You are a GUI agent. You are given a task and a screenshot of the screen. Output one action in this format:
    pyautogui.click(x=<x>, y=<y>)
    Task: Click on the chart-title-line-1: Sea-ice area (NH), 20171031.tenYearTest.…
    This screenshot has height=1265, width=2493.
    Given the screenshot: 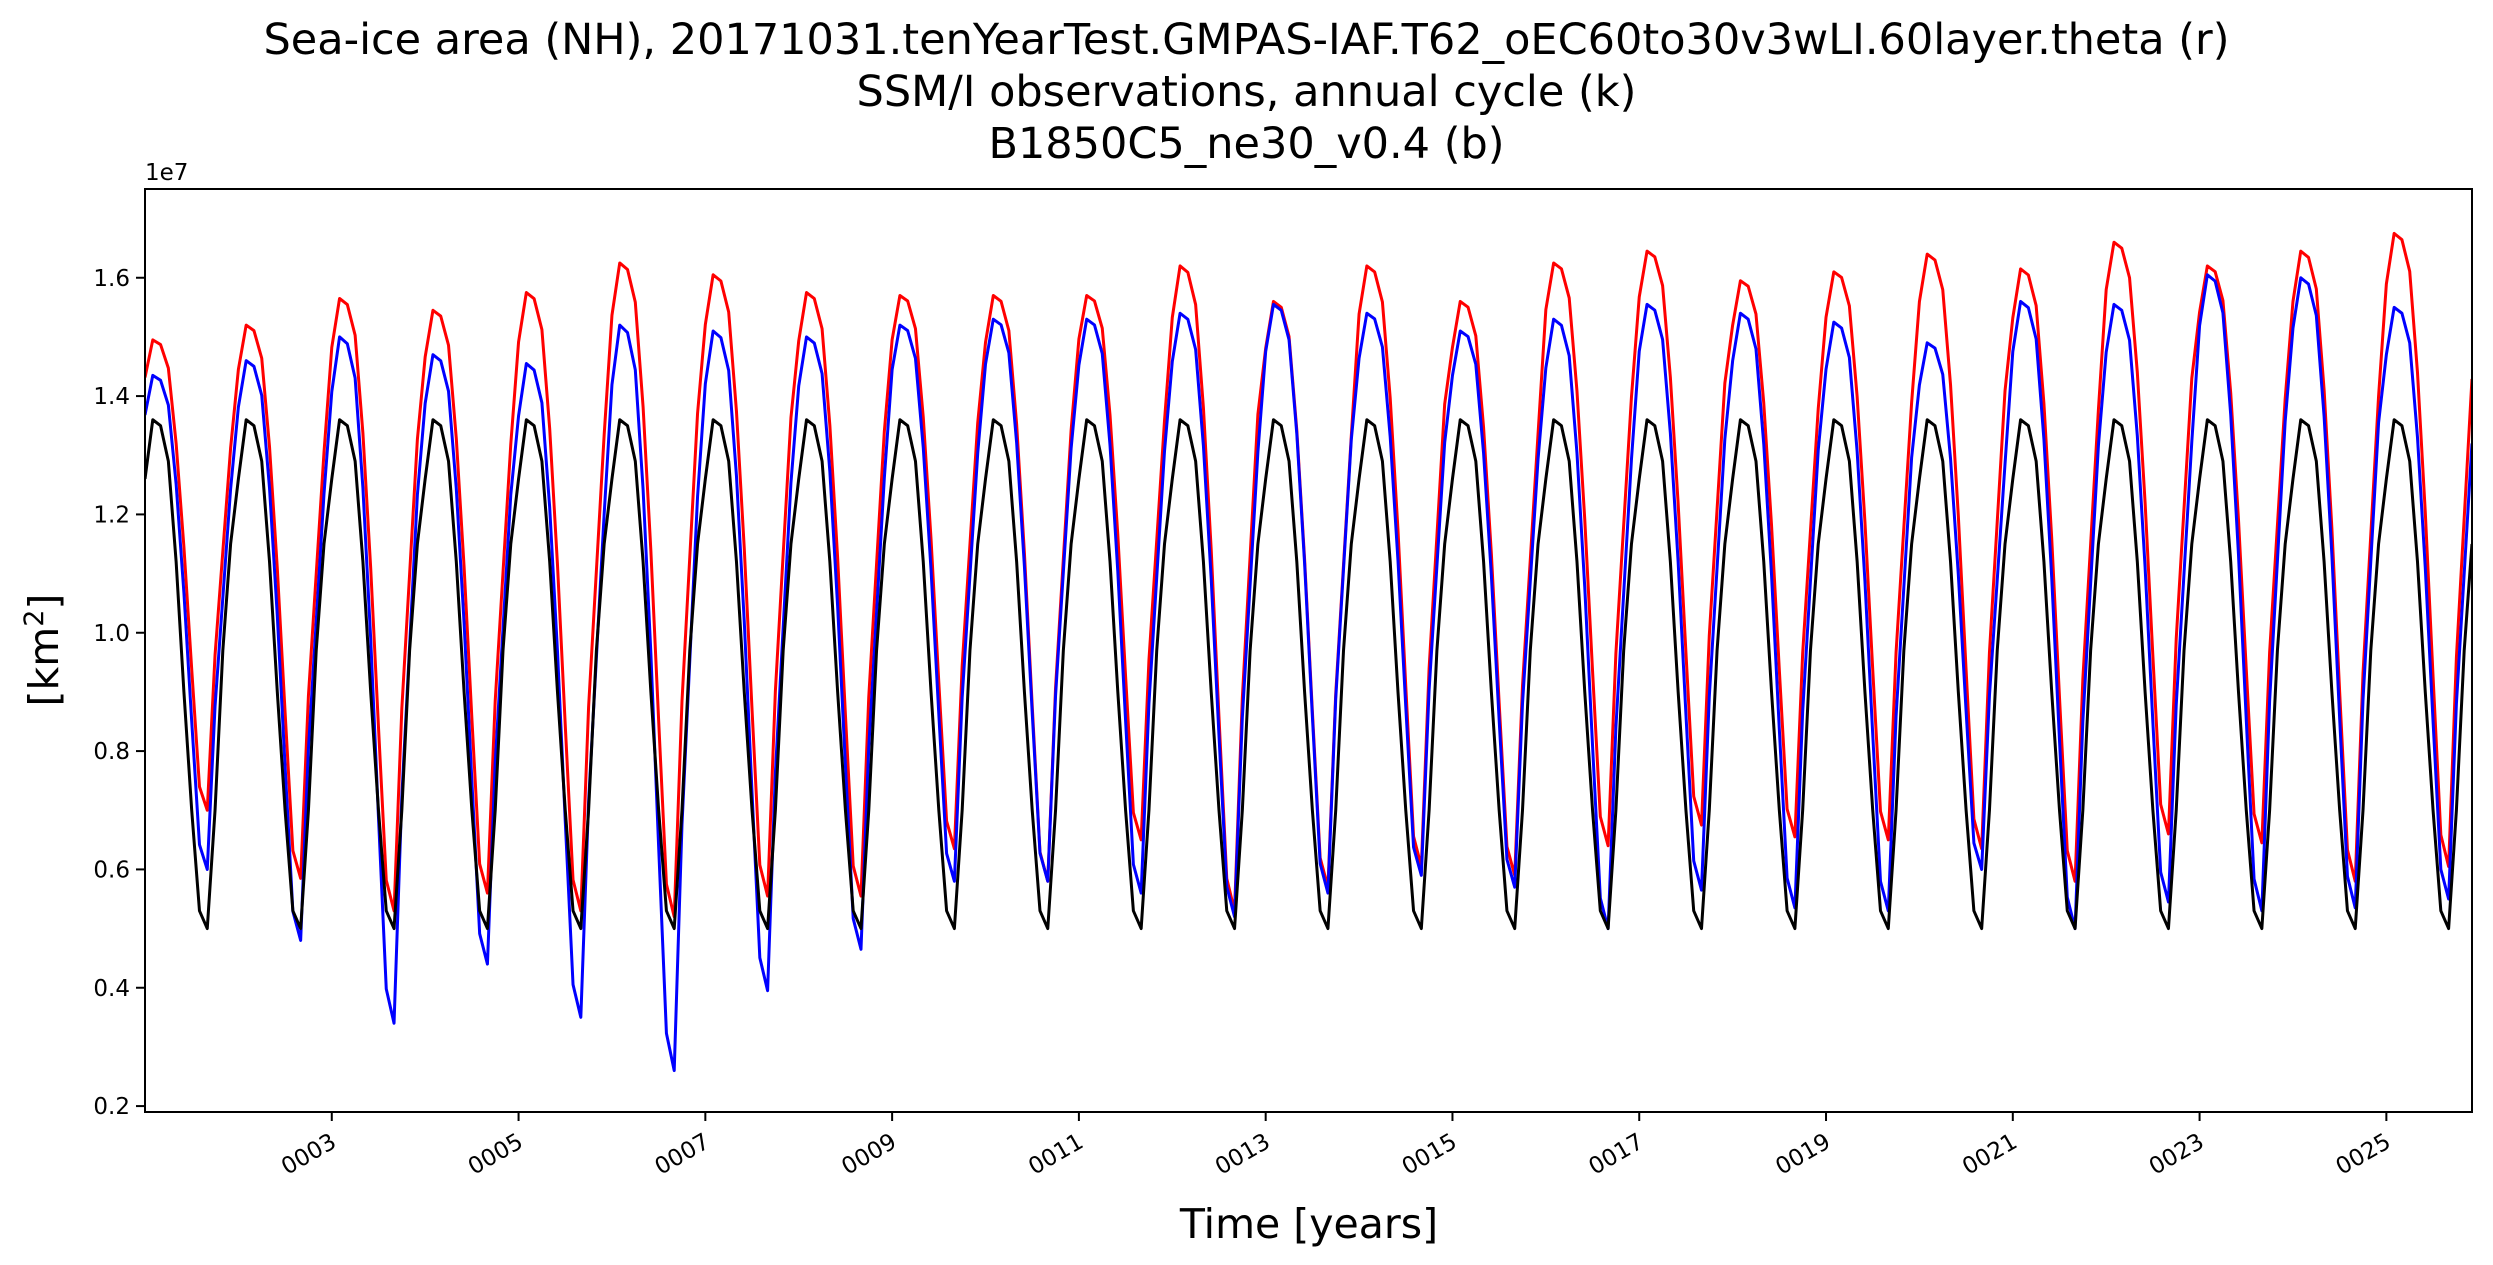 What is the action you would take?
    pyautogui.click(x=1246, y=40)
    